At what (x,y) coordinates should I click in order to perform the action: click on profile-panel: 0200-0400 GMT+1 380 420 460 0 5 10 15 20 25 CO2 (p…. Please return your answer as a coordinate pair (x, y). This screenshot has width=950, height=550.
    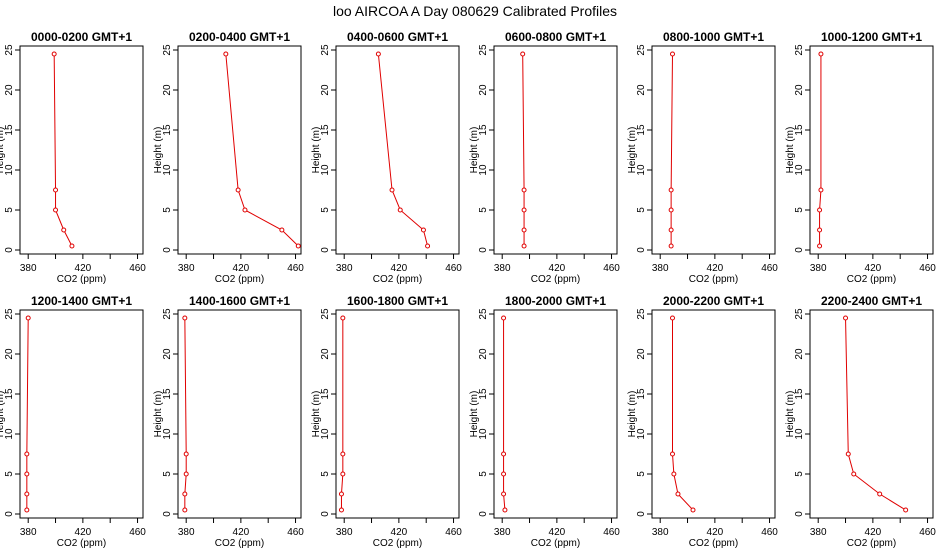
    Looking at the image, I should click on (228, 157).